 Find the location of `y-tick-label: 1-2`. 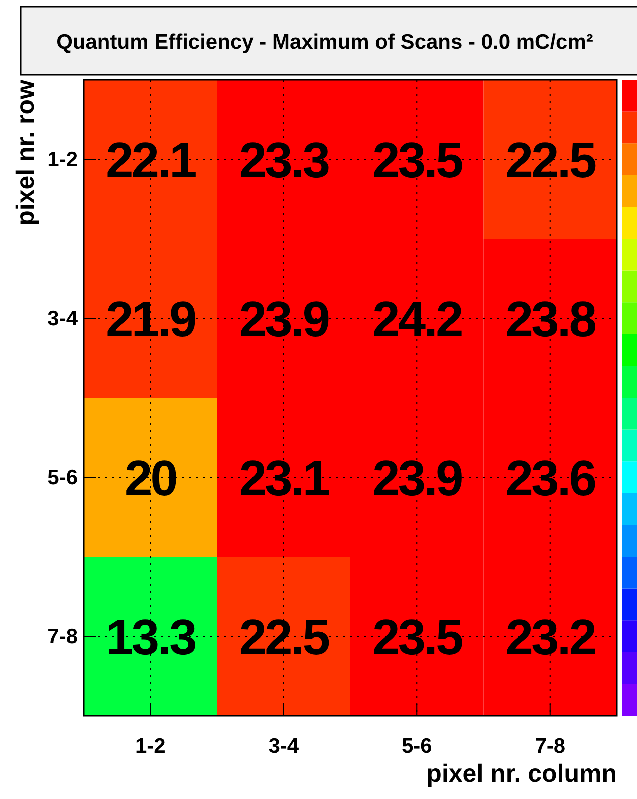

y-tick-label: 1-2 is located at coordinates (63, 160).